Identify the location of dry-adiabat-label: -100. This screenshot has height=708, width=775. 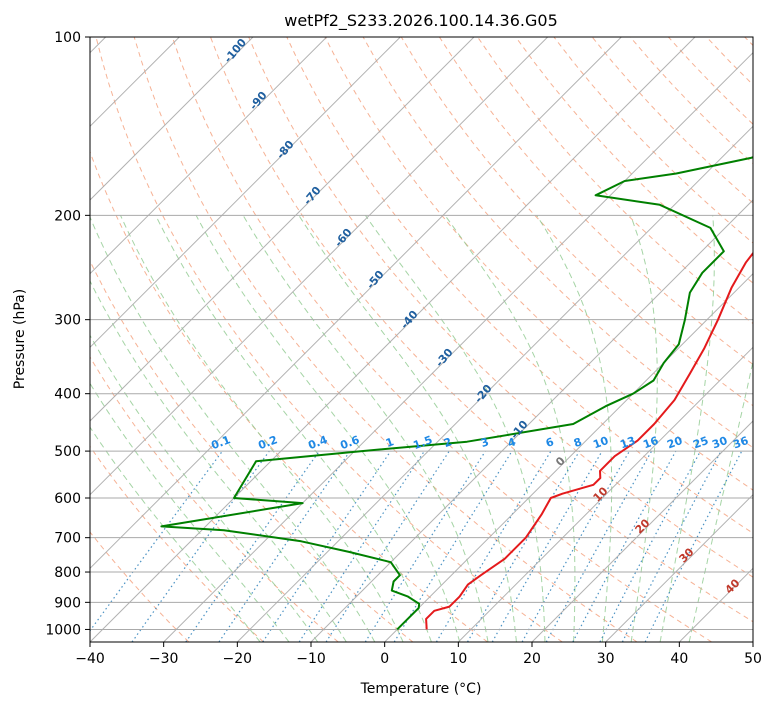
(235, 51).